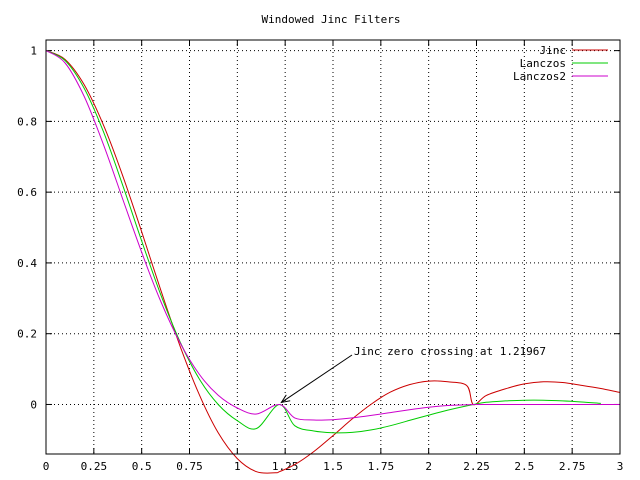 The width and height of the screenshot is (640, 480). I want to click on y-tick-label: 0.6, so click(27, 192).